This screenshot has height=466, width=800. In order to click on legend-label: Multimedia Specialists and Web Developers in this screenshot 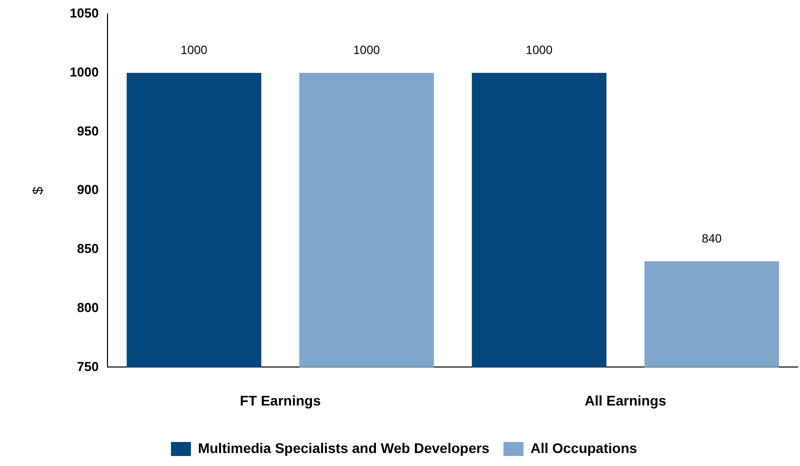, I will do `click(344, 448)`.